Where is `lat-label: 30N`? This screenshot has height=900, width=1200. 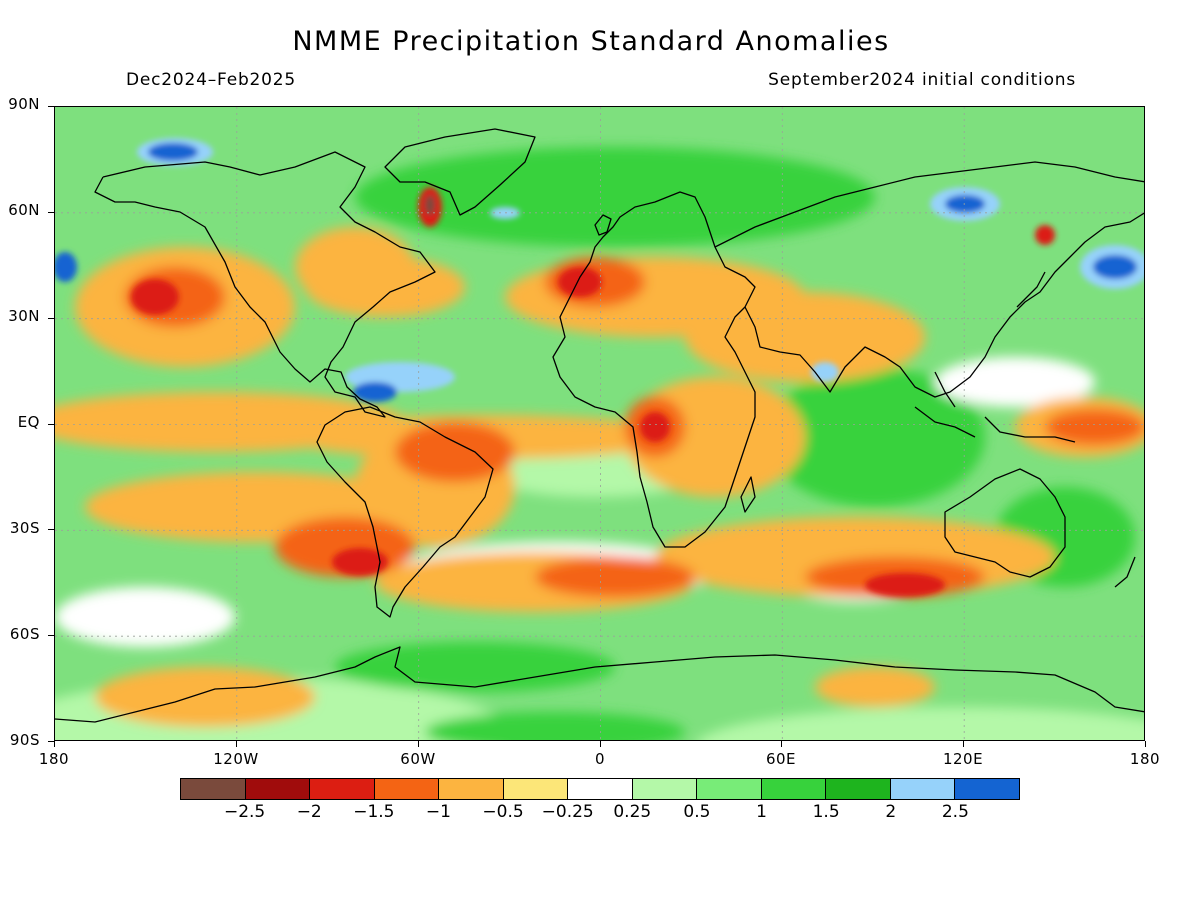
lat-label: 30N is located at coordinates (24, 316).